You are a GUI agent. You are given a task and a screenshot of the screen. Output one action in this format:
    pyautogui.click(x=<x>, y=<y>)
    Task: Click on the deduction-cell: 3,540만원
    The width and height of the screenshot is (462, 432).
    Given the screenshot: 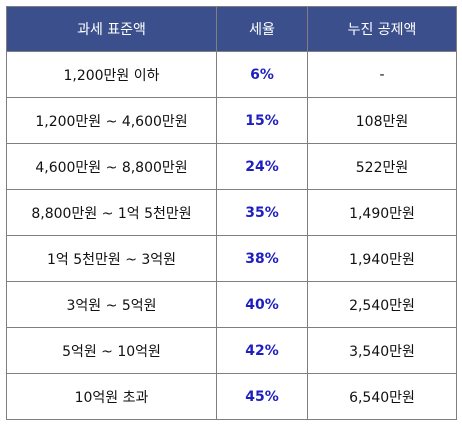 What is the action you would take?
    pyautogui.click(x=382, y=350)
    